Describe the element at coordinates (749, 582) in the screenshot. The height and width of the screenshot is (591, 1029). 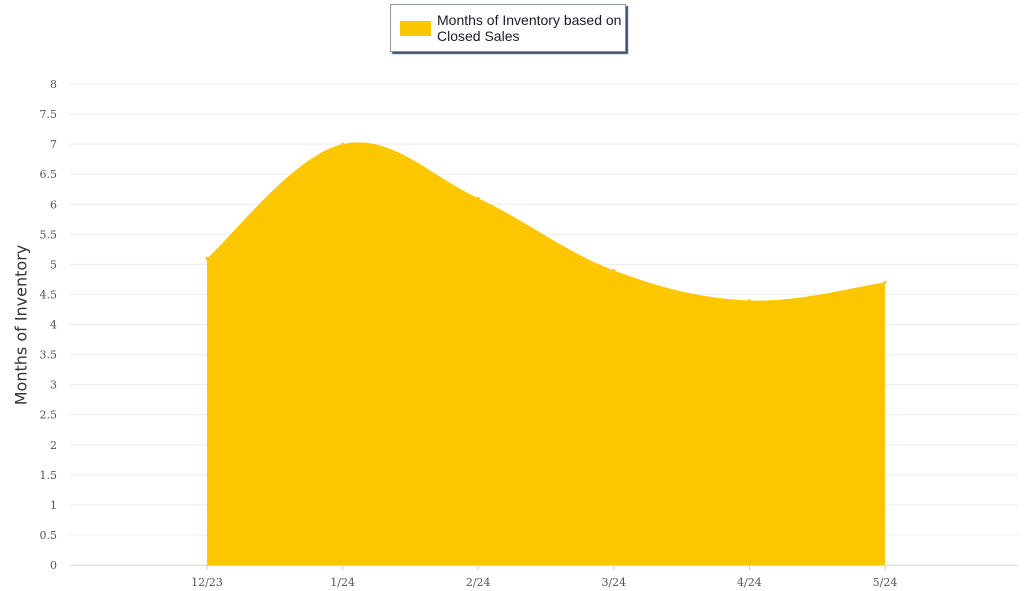
I see `x-tick-label: 4/24` at that location.